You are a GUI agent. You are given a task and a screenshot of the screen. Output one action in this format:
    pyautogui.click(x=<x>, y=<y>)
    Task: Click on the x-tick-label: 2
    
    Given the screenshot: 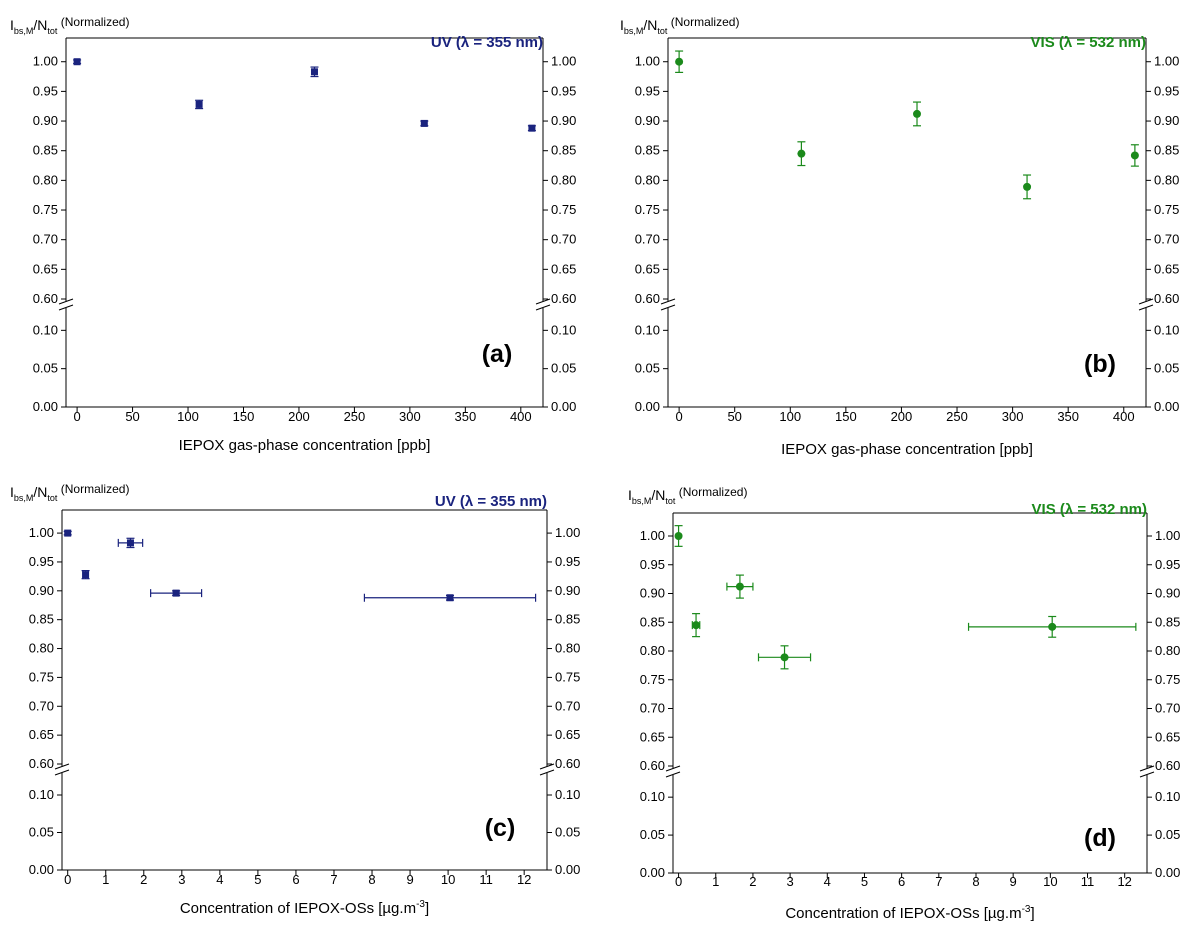 What is the action you would take?
    pyautogui.click(x=143, y=879)
    